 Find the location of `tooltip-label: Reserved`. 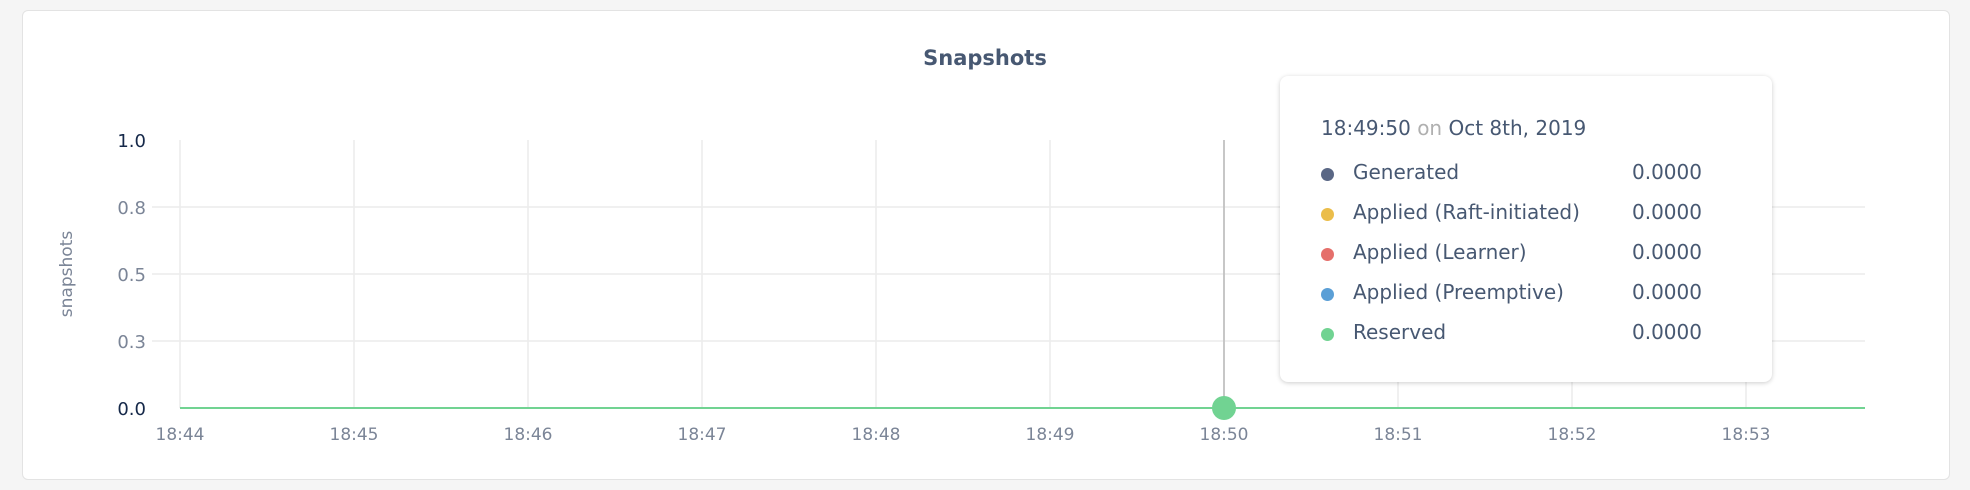

tooltip-label: Reserved is located at coordinates (1400, 332).